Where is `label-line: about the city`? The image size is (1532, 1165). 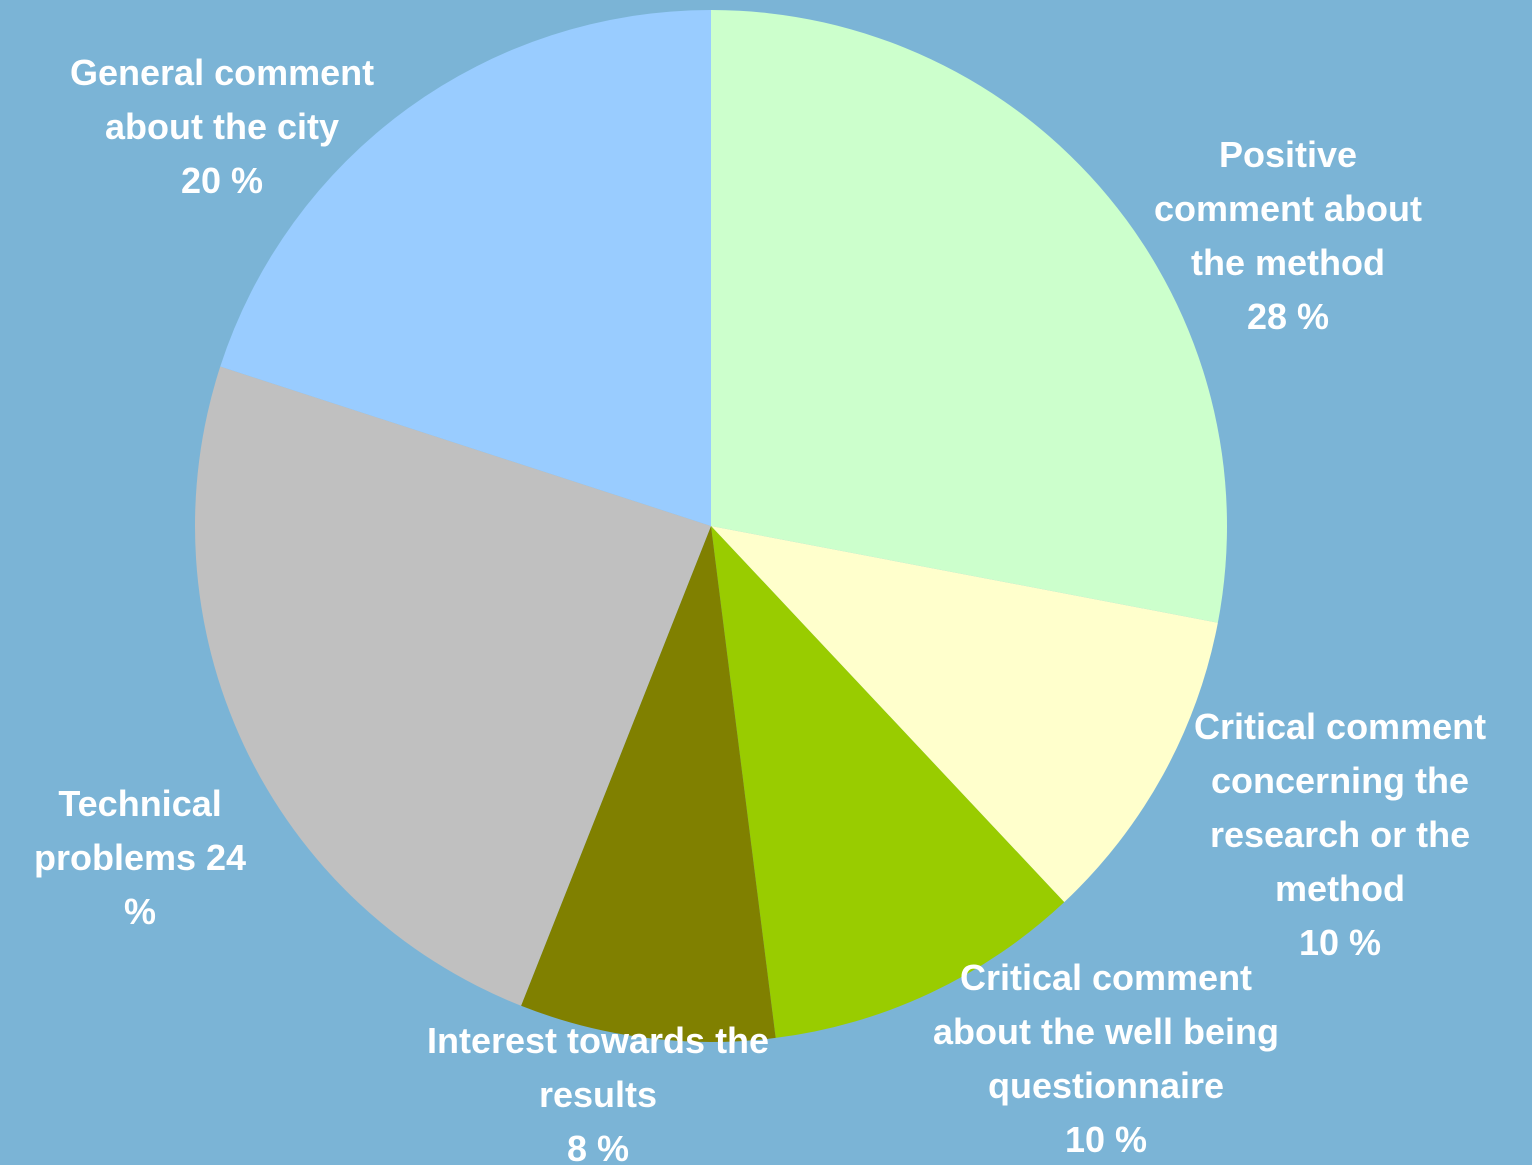 label-line: about the city is located at coordinates (222, 126).